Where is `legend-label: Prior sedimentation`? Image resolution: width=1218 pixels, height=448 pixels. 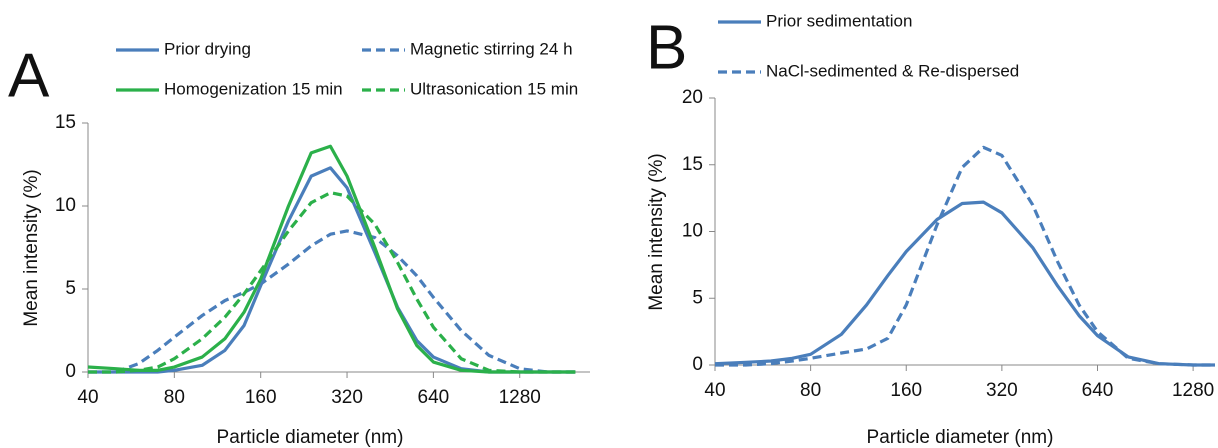
legend-label: Prior sedimentation is located at coordinates (839, 20).